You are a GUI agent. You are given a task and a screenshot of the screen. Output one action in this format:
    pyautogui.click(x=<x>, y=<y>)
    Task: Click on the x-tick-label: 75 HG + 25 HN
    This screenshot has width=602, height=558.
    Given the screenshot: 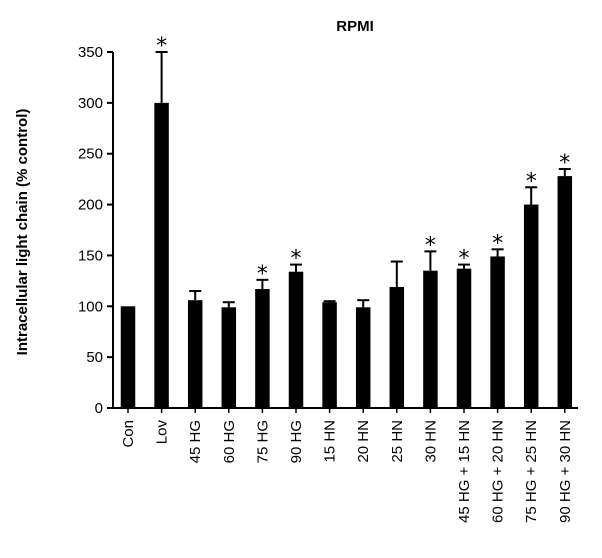 What is the action you would take?
    pyautogui.click(x=531, y=471)
    